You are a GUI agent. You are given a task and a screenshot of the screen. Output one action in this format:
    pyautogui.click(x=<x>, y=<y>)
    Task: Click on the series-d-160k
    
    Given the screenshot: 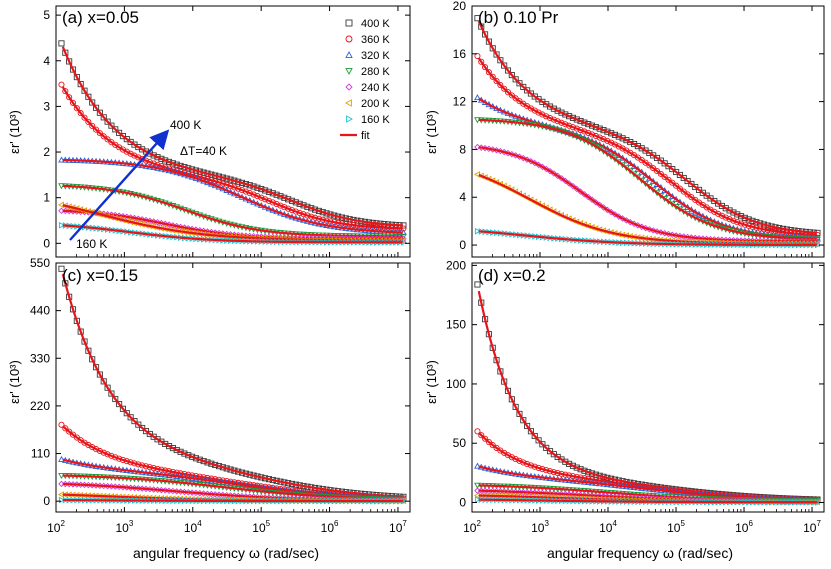 What is the action you would take?
    pyautogui.click(x=647, y=501)
    